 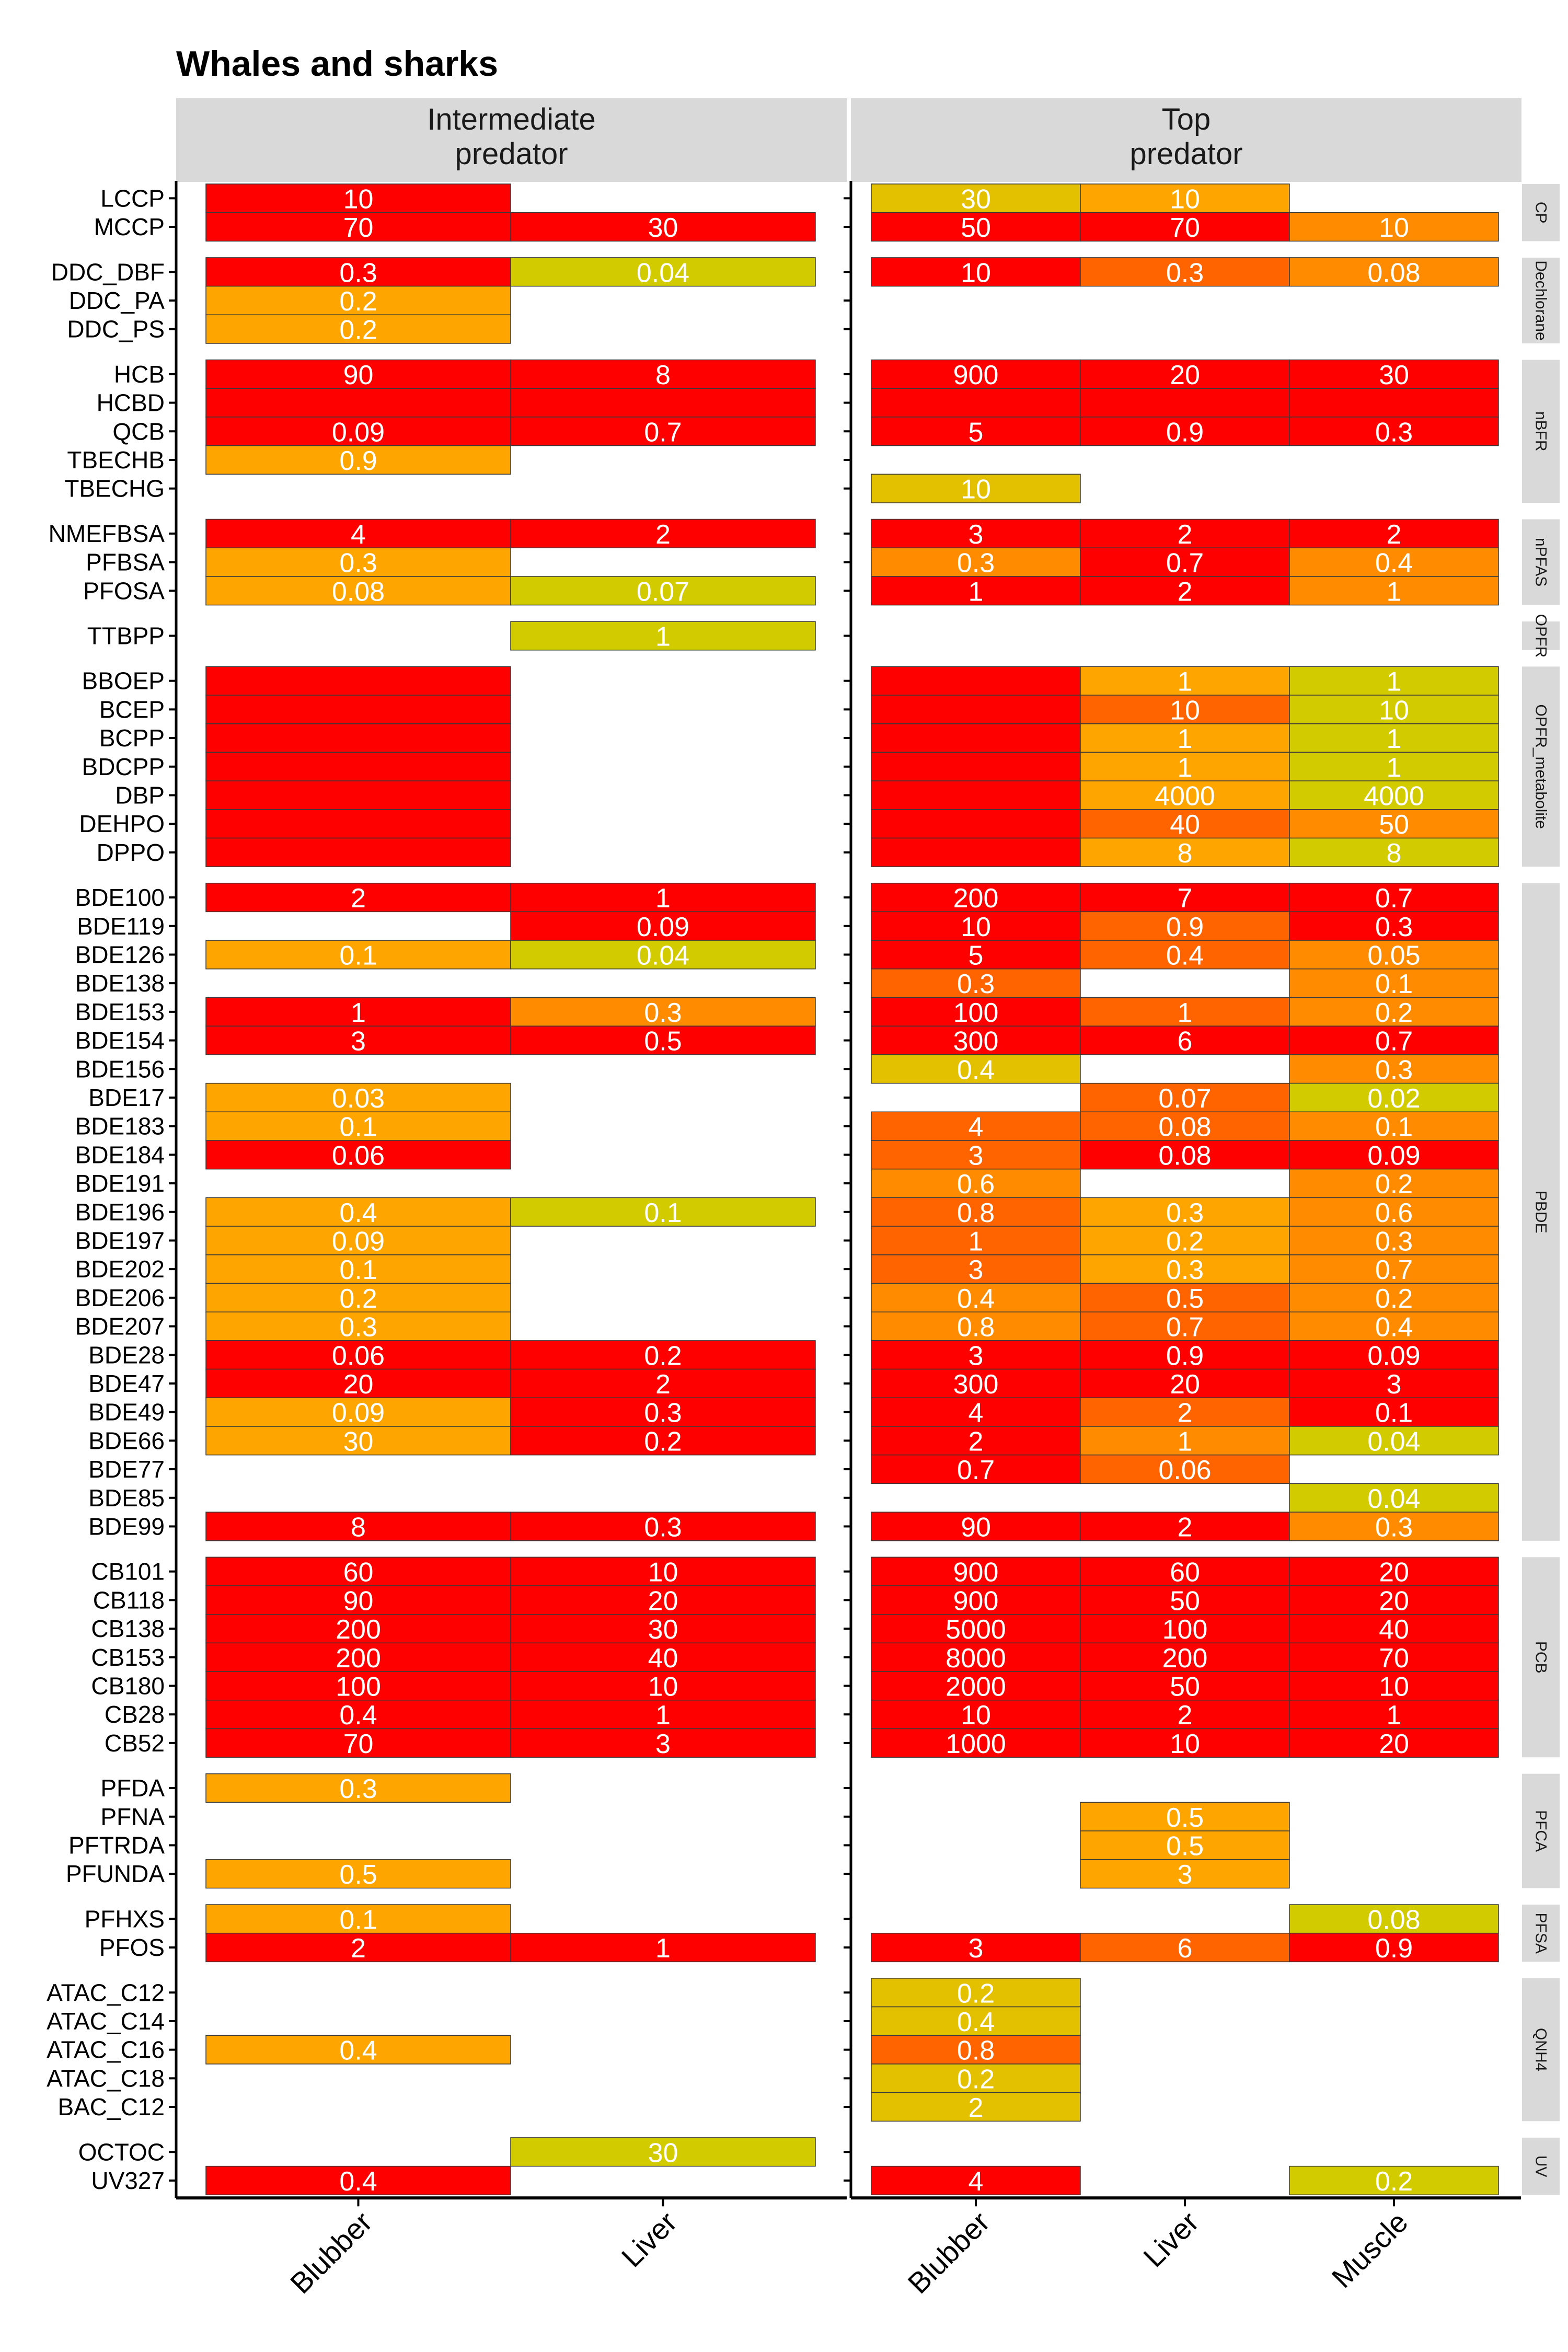 I want to click on cell-value-label: 0.04, so click(x=663, y=955).